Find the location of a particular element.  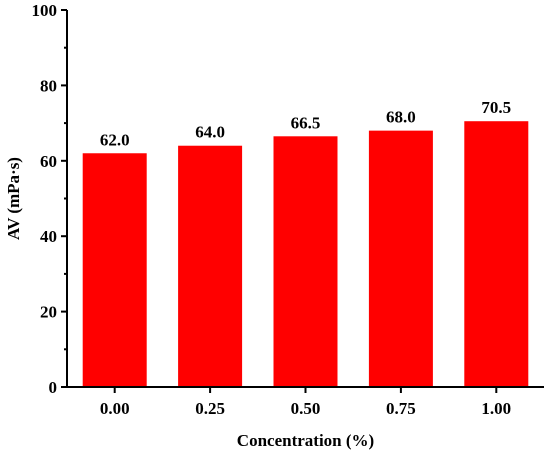

x-tick-label-2: 0.50 is located at coordinates (306, 408).